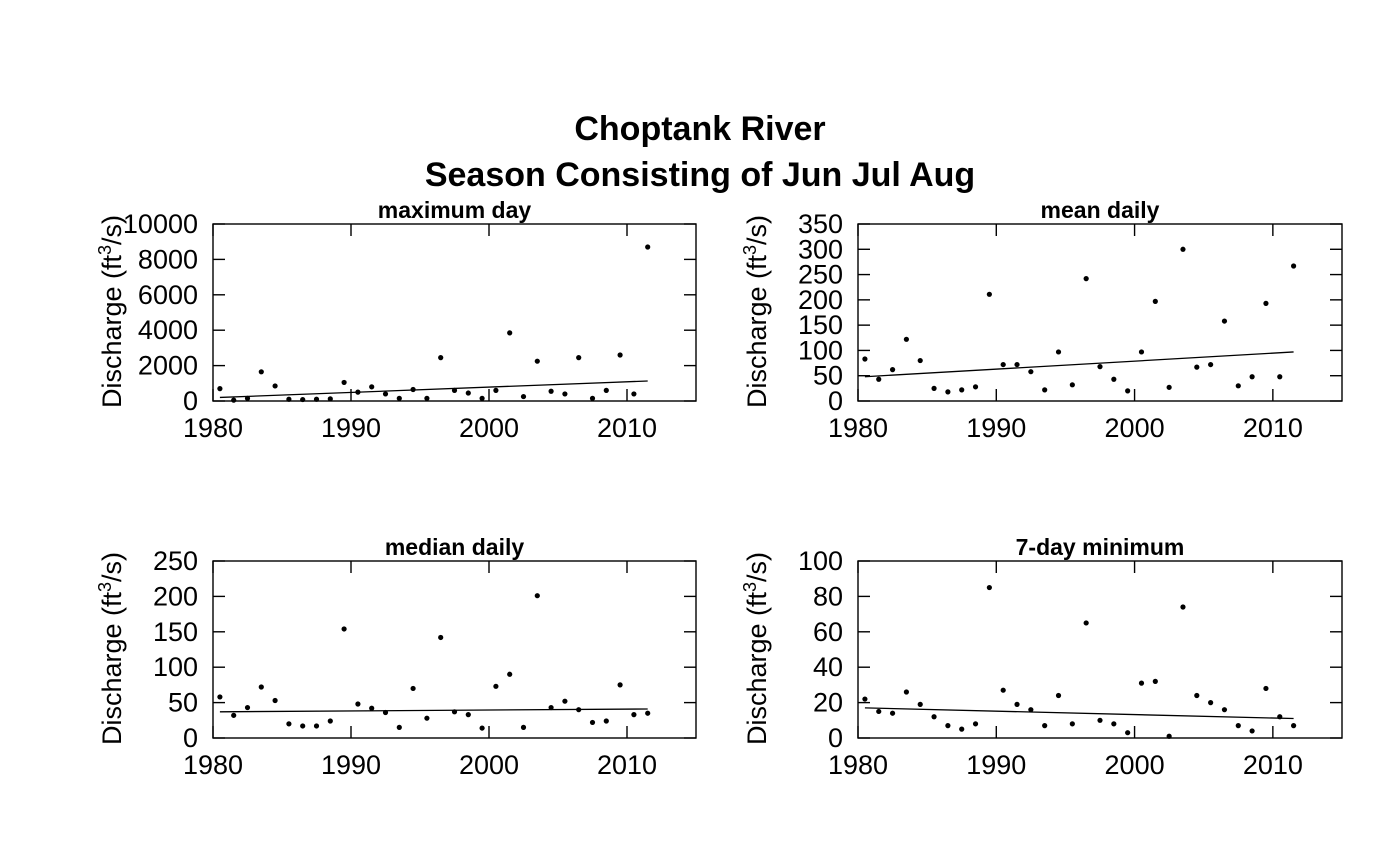  What do you see at coordinates (828, 703) in the screenshot?
I see `y-tick-label: 20` at bounding box center [828, 703].